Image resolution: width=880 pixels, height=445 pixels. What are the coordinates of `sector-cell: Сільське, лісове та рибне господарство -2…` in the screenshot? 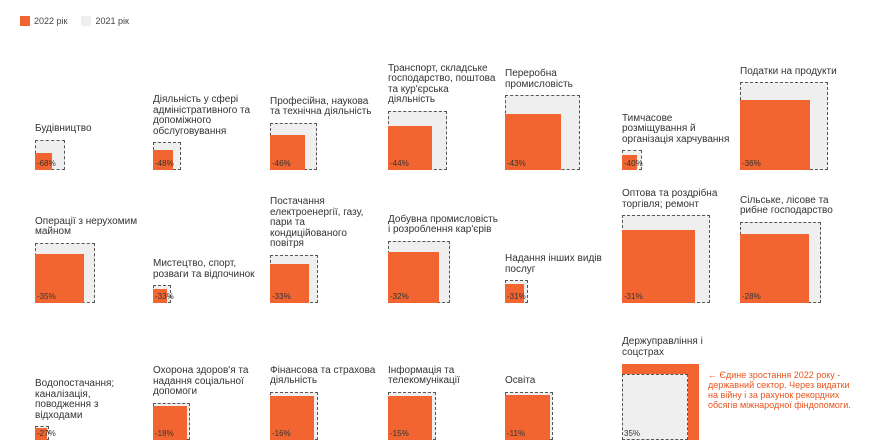 It's located at (795, 236).